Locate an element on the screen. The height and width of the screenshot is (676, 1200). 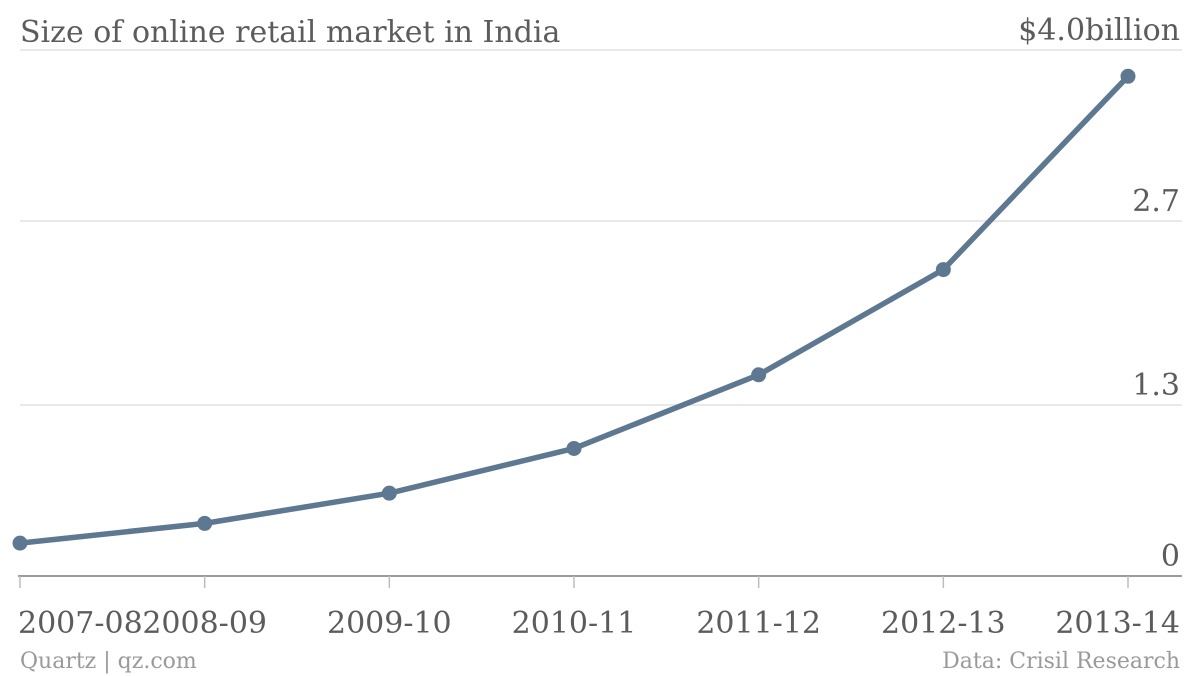
x-tick-label: 2009-10 is located at coordinates (389, 623).